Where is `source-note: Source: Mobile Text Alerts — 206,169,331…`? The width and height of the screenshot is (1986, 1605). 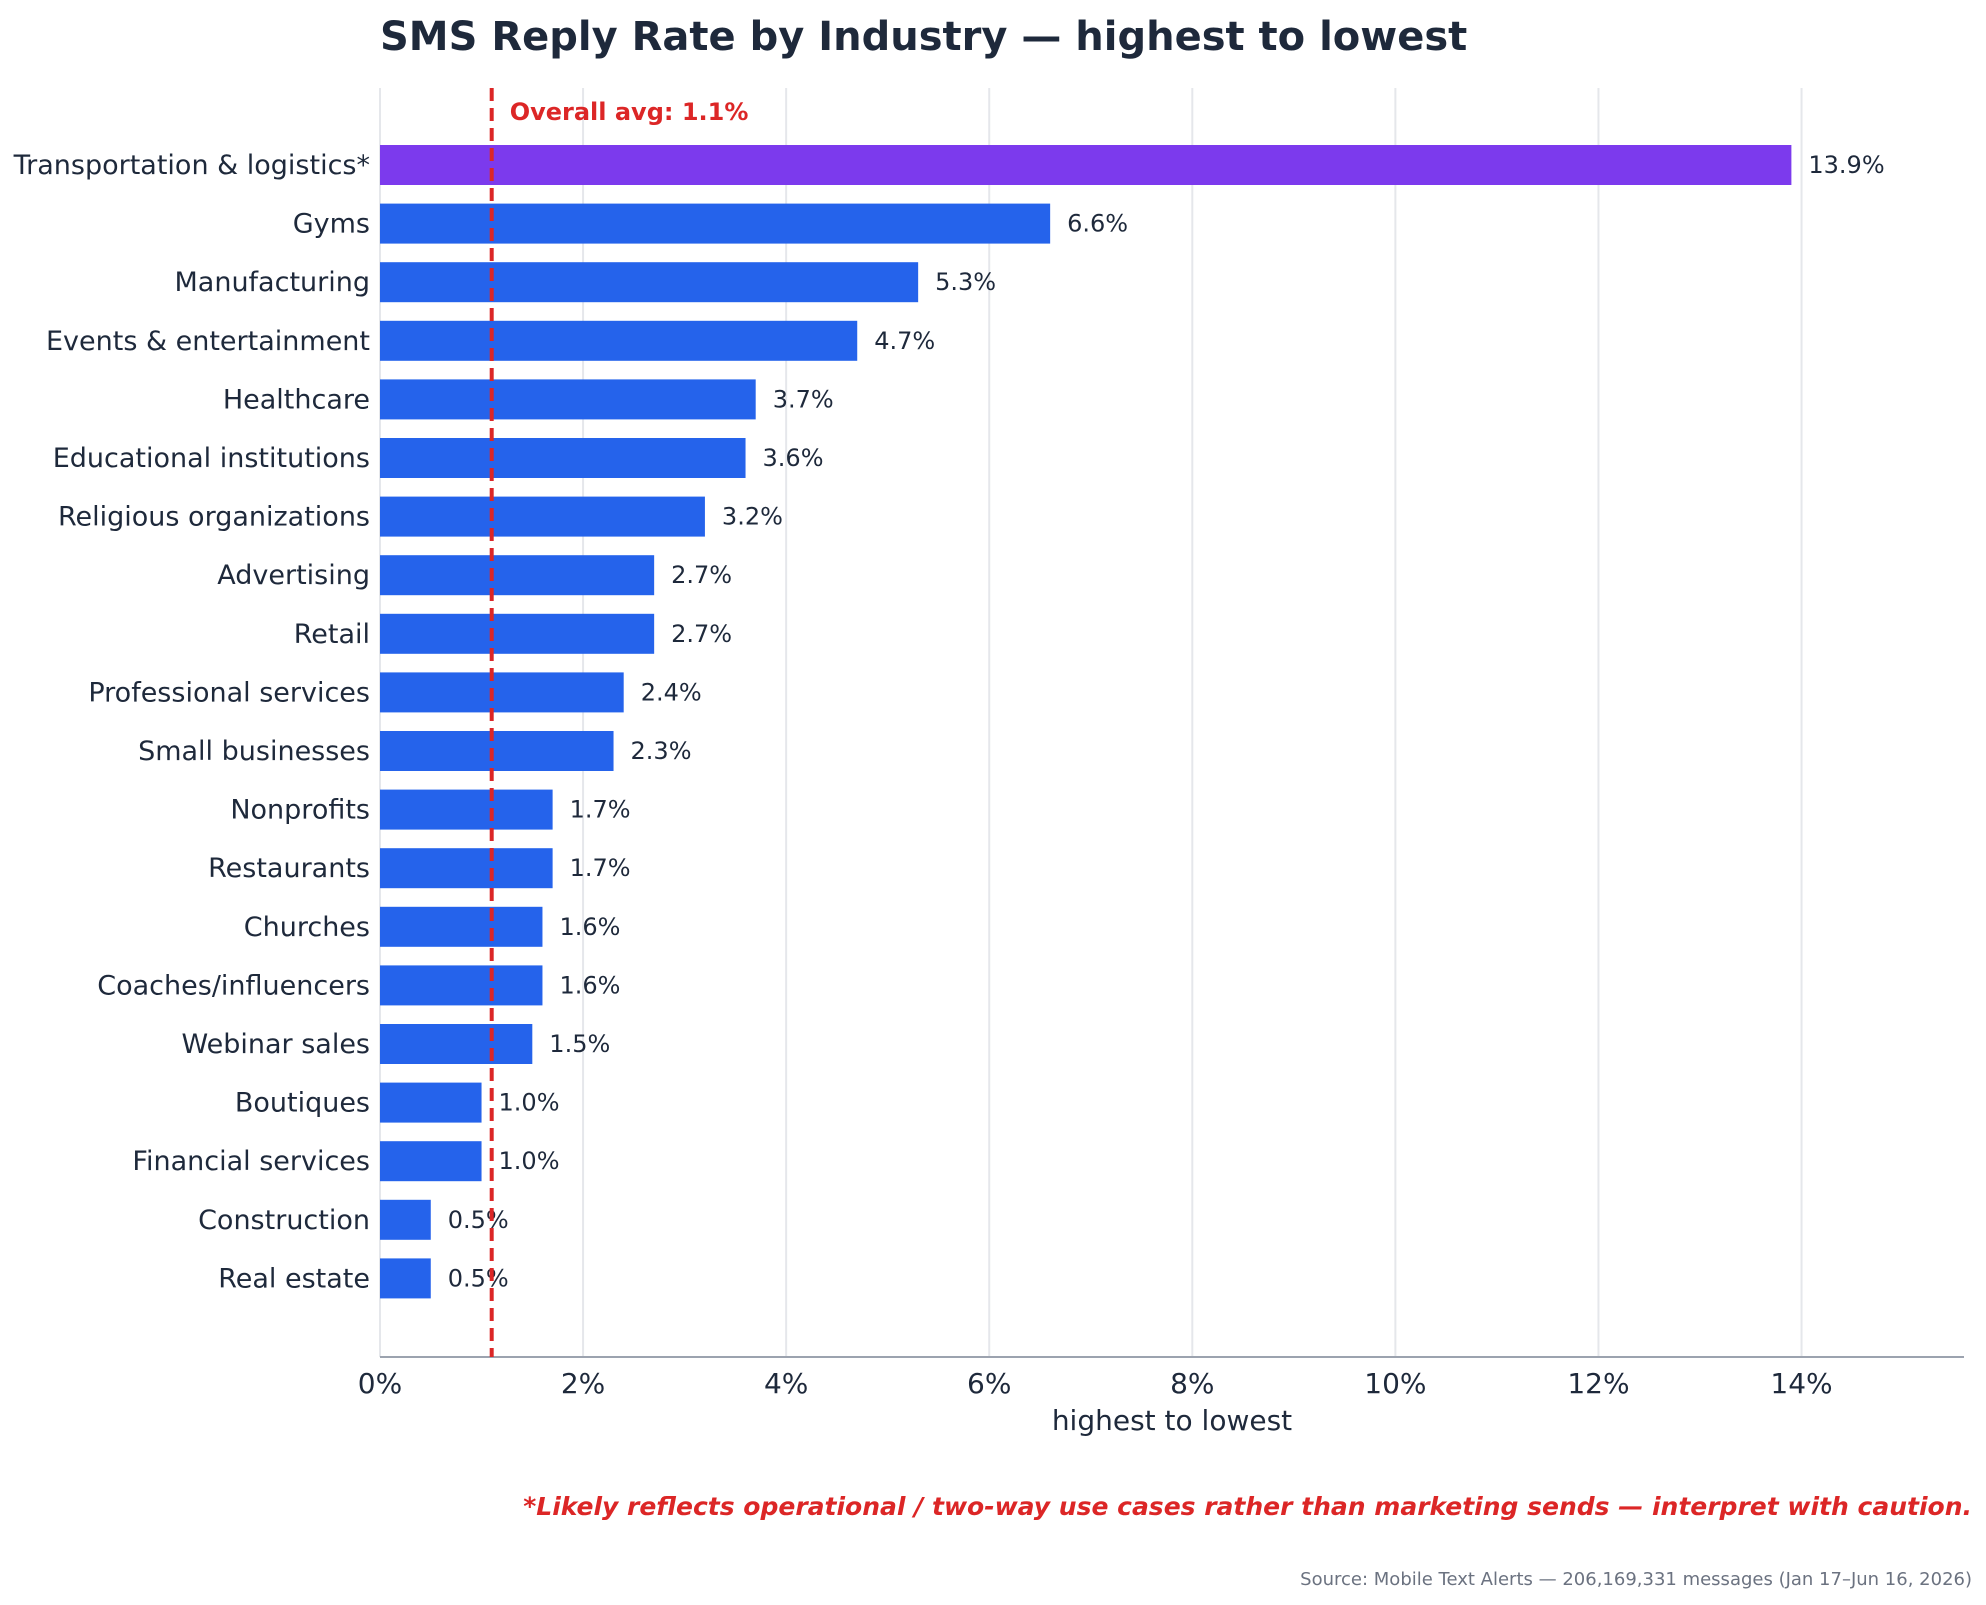 source-note: Source: Mobile Text Alerts — 206,169,331… is located at coordinates (1636, 1579).